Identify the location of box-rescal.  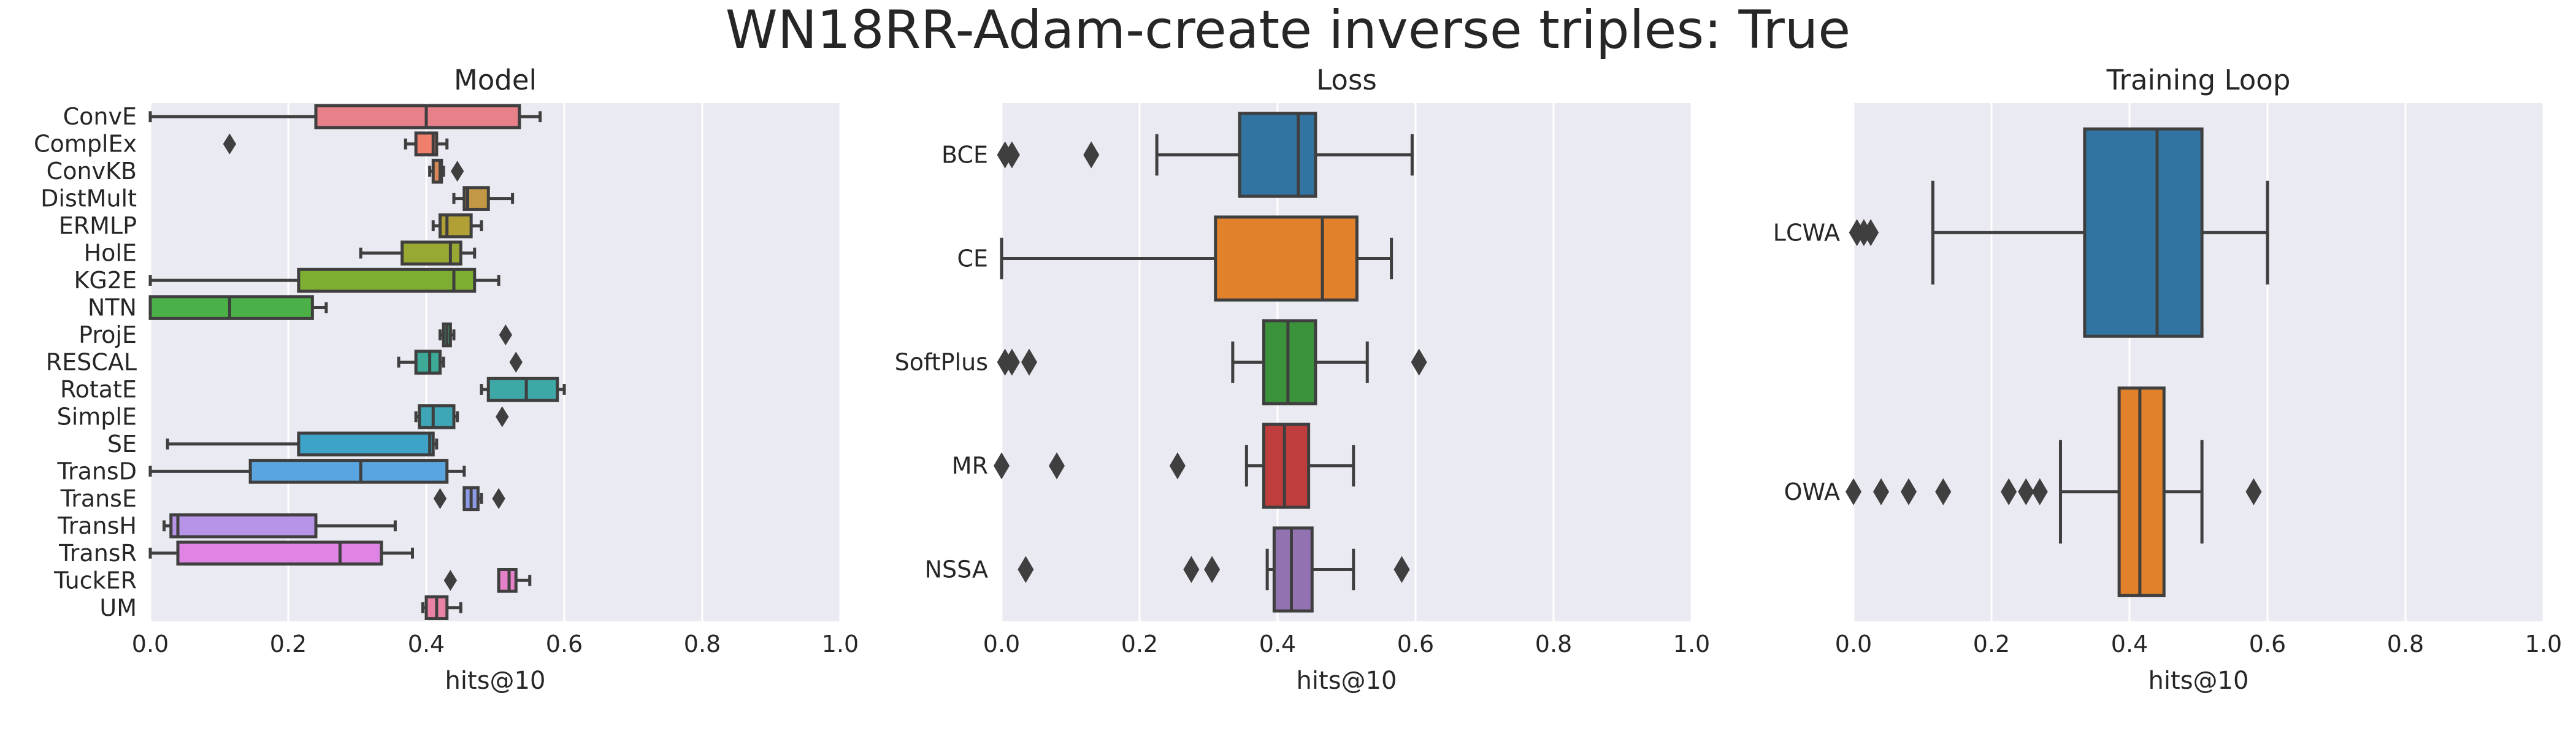
(460, 362).